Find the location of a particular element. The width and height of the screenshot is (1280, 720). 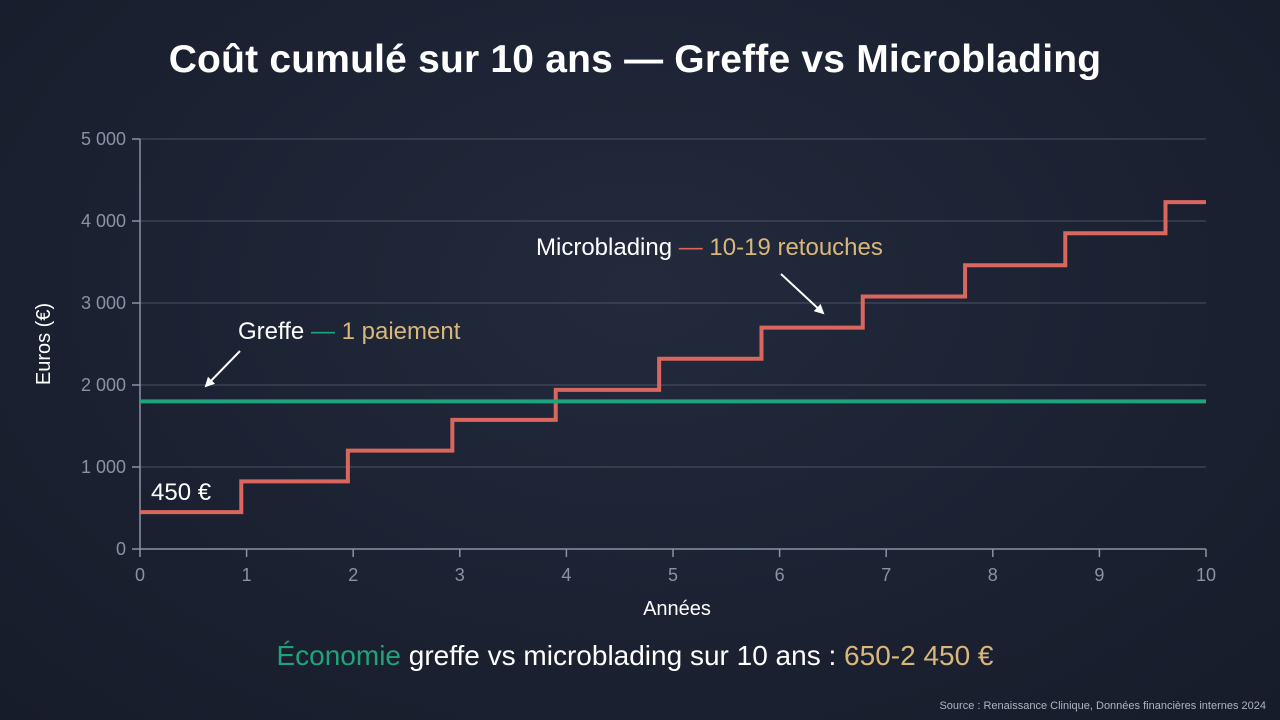

x-tick-label: 8 is located at coordinates (993, 575).